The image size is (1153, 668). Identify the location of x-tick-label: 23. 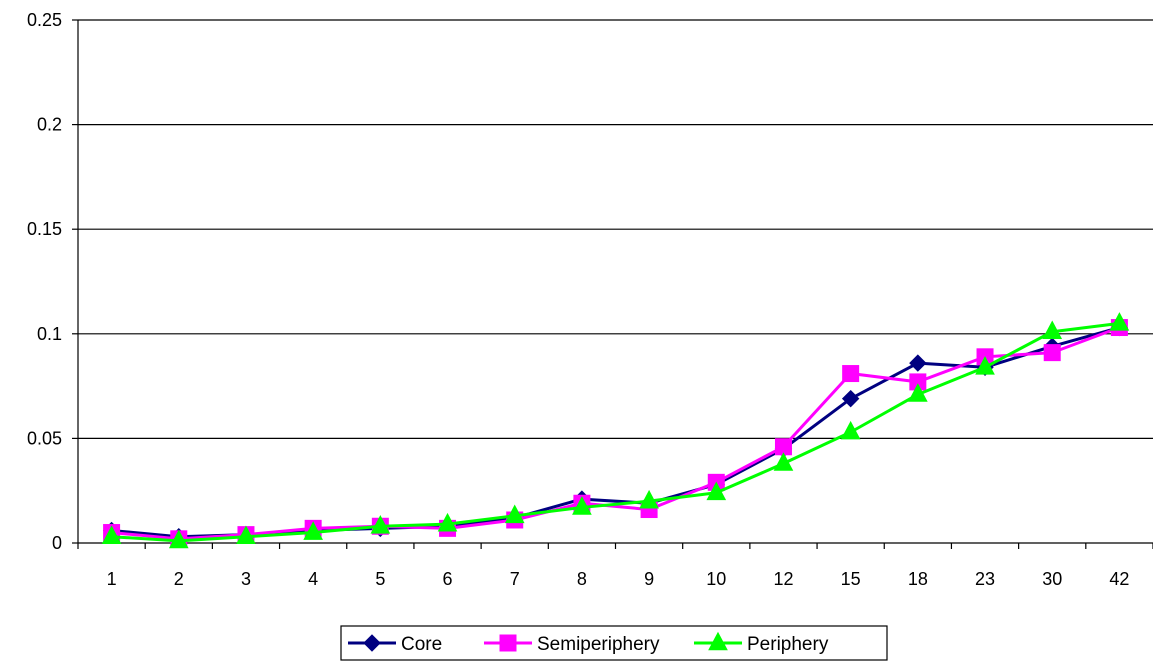
(985, 579).